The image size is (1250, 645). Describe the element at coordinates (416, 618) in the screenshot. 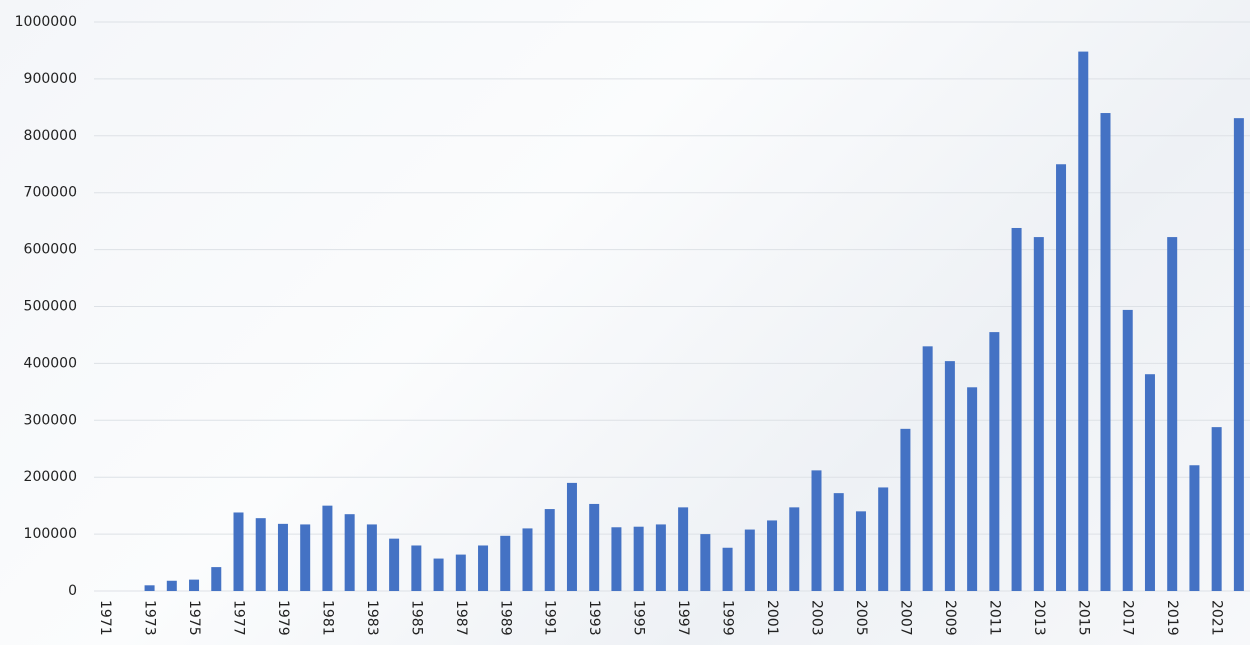

I see `x-tick-label: 1985` at that location.